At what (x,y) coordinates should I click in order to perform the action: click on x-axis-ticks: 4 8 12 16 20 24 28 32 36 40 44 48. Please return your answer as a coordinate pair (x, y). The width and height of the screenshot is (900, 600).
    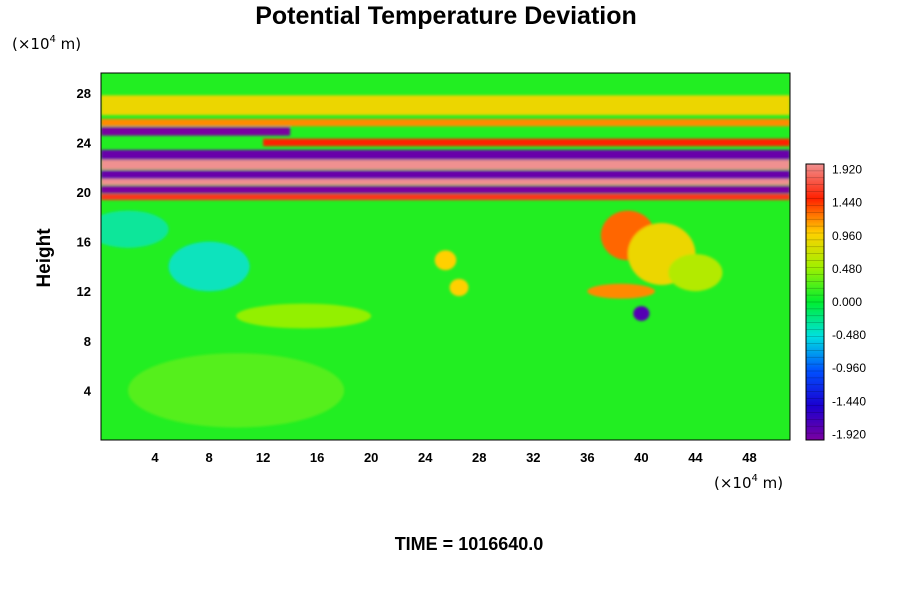
    Looking at the image, I should click on (453, 457).